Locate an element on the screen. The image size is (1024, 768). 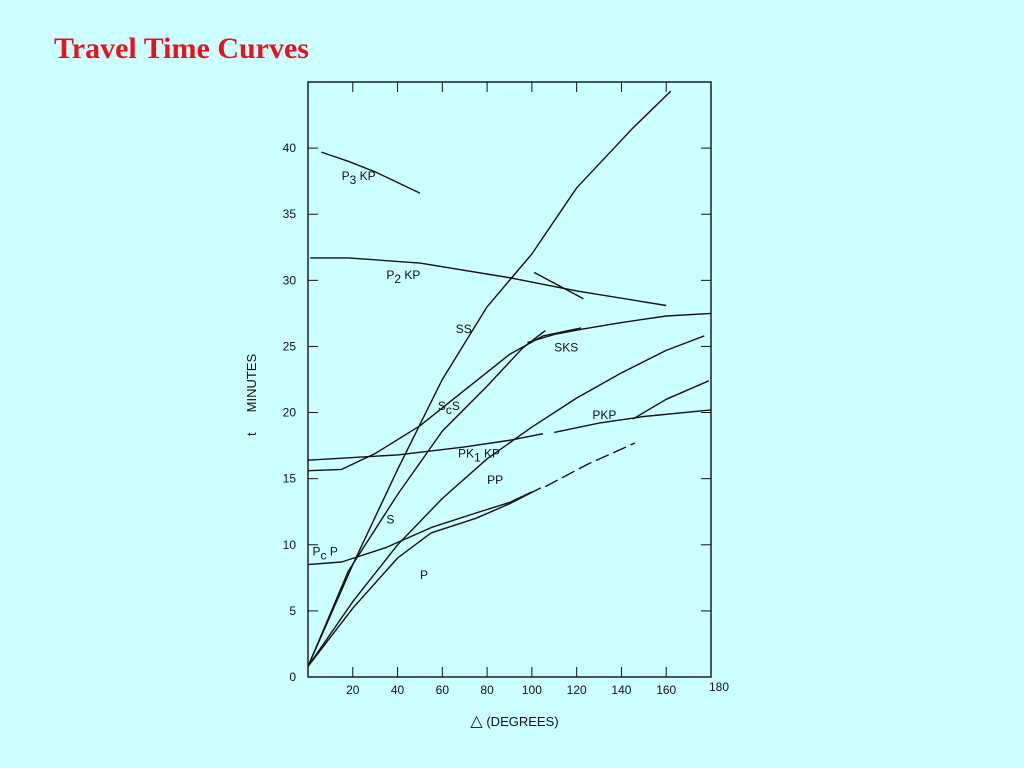
y-tick-label: 30 is located at coordinates (290, 280).